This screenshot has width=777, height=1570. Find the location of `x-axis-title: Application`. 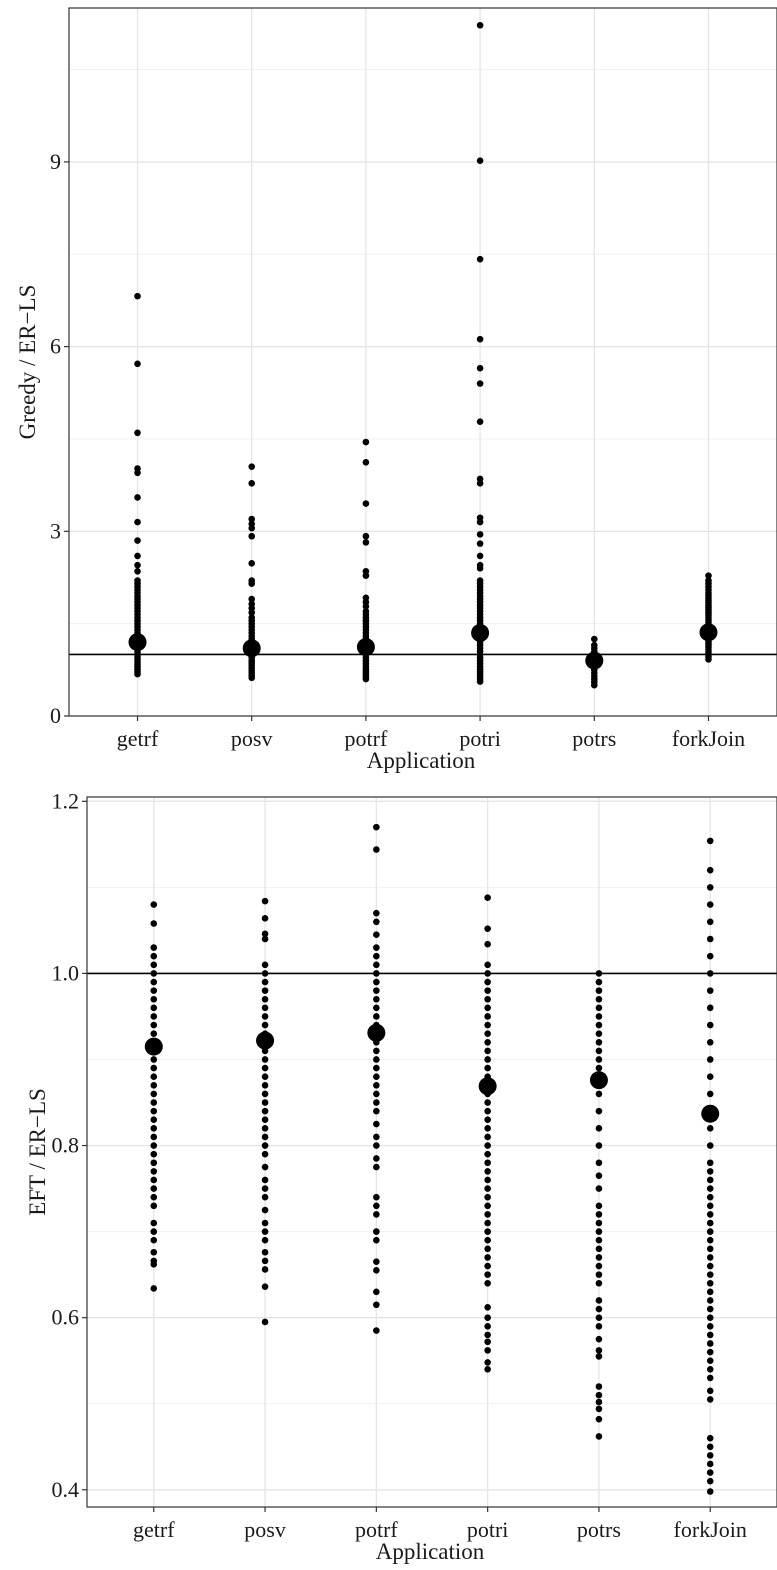

x-axis-title: Application is located at coordinates (421, 760).